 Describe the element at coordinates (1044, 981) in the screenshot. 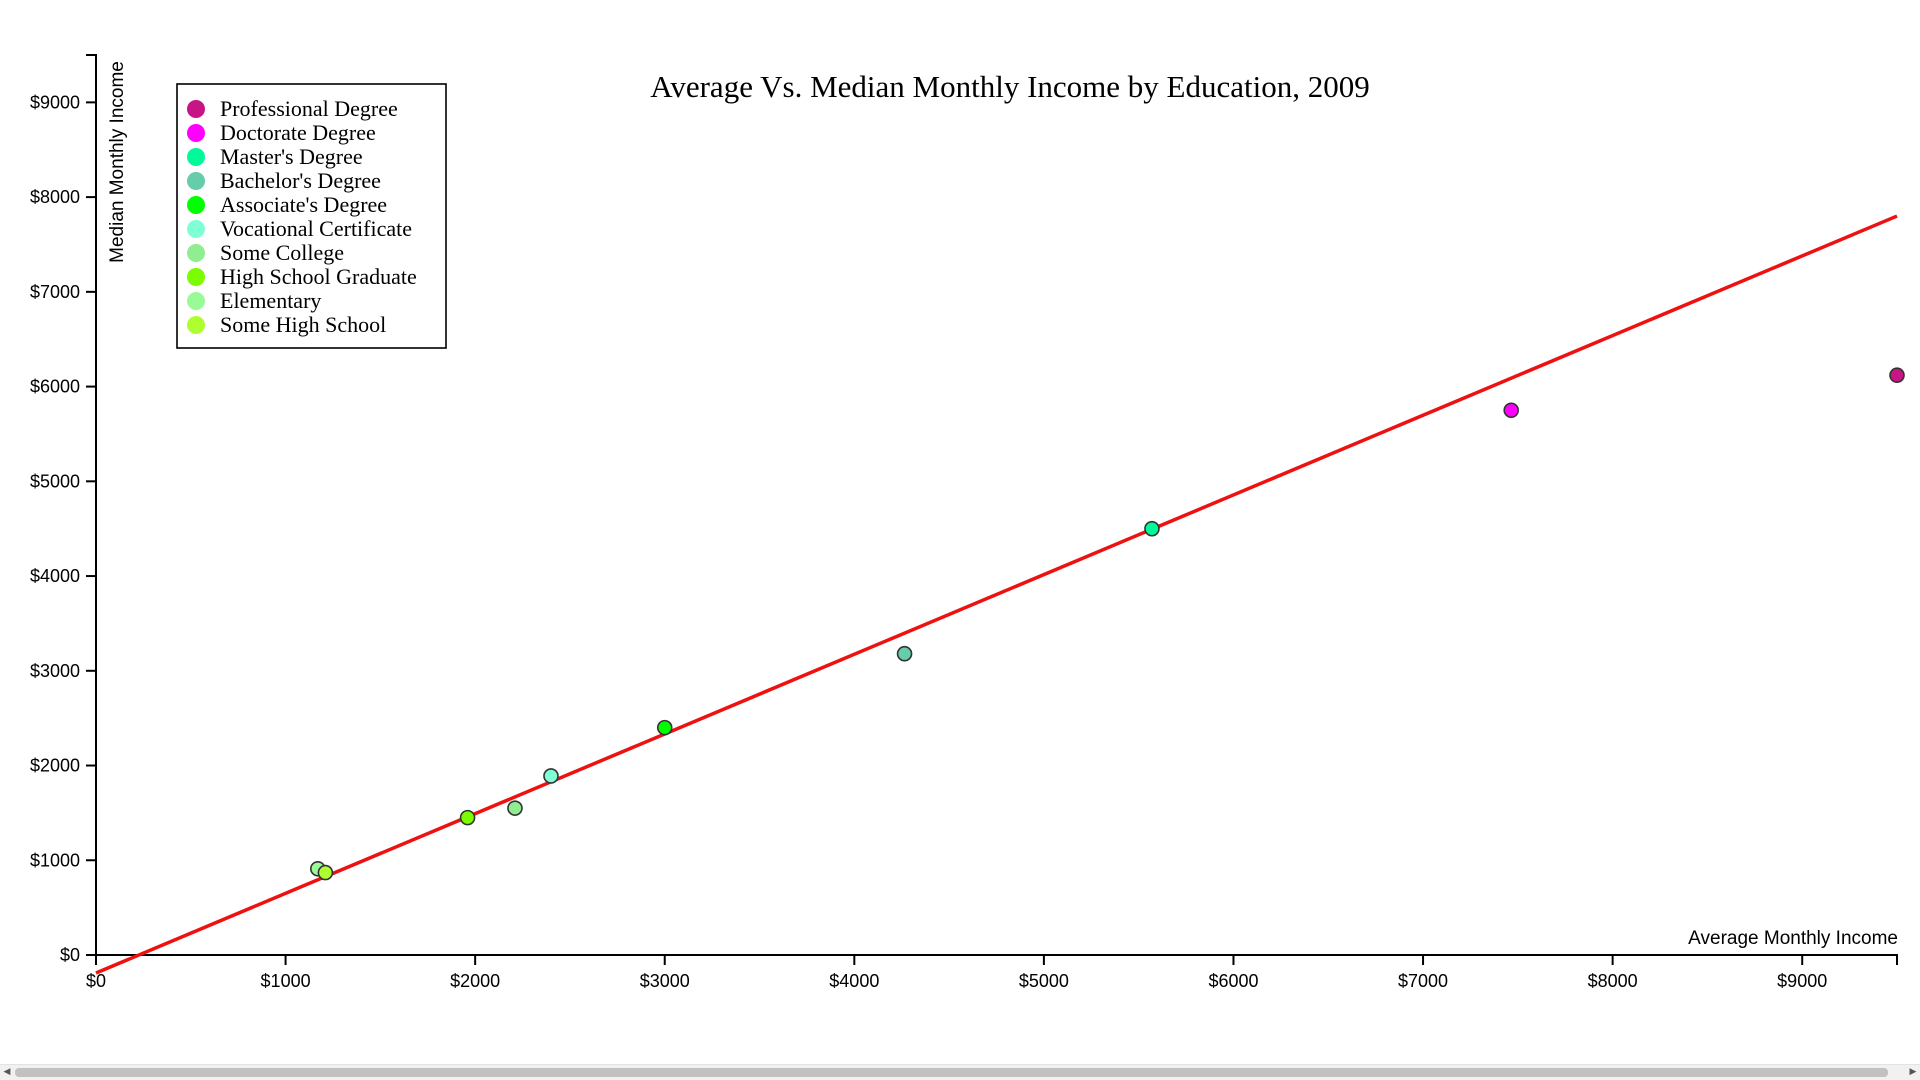

I see `x-tick-label: $5000` at that location.